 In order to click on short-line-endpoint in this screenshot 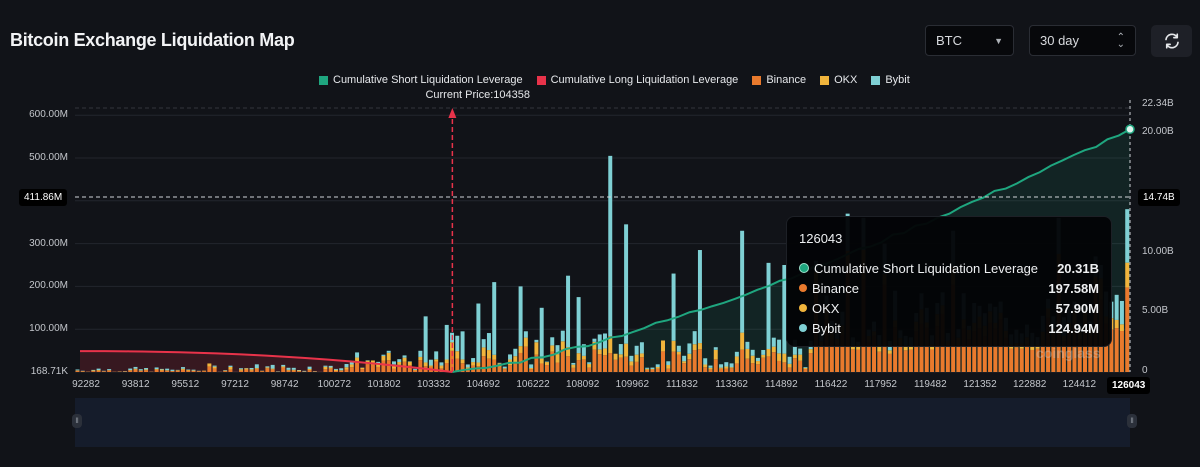, I will do `click(1130, 129)`.